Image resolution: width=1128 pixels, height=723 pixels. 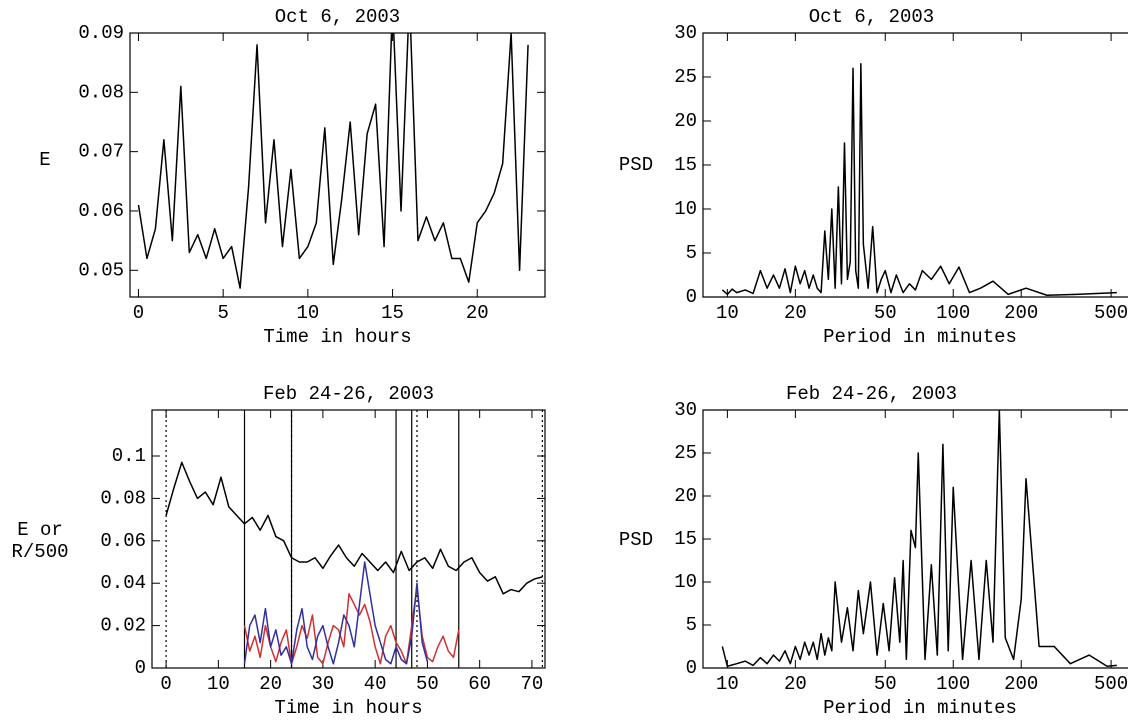 I want to click on y-tick-label: 0.04, so click(x=123, y=583).